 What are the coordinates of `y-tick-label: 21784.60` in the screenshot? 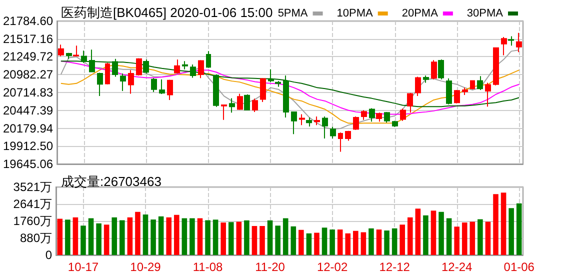 It's located at (28, 21).